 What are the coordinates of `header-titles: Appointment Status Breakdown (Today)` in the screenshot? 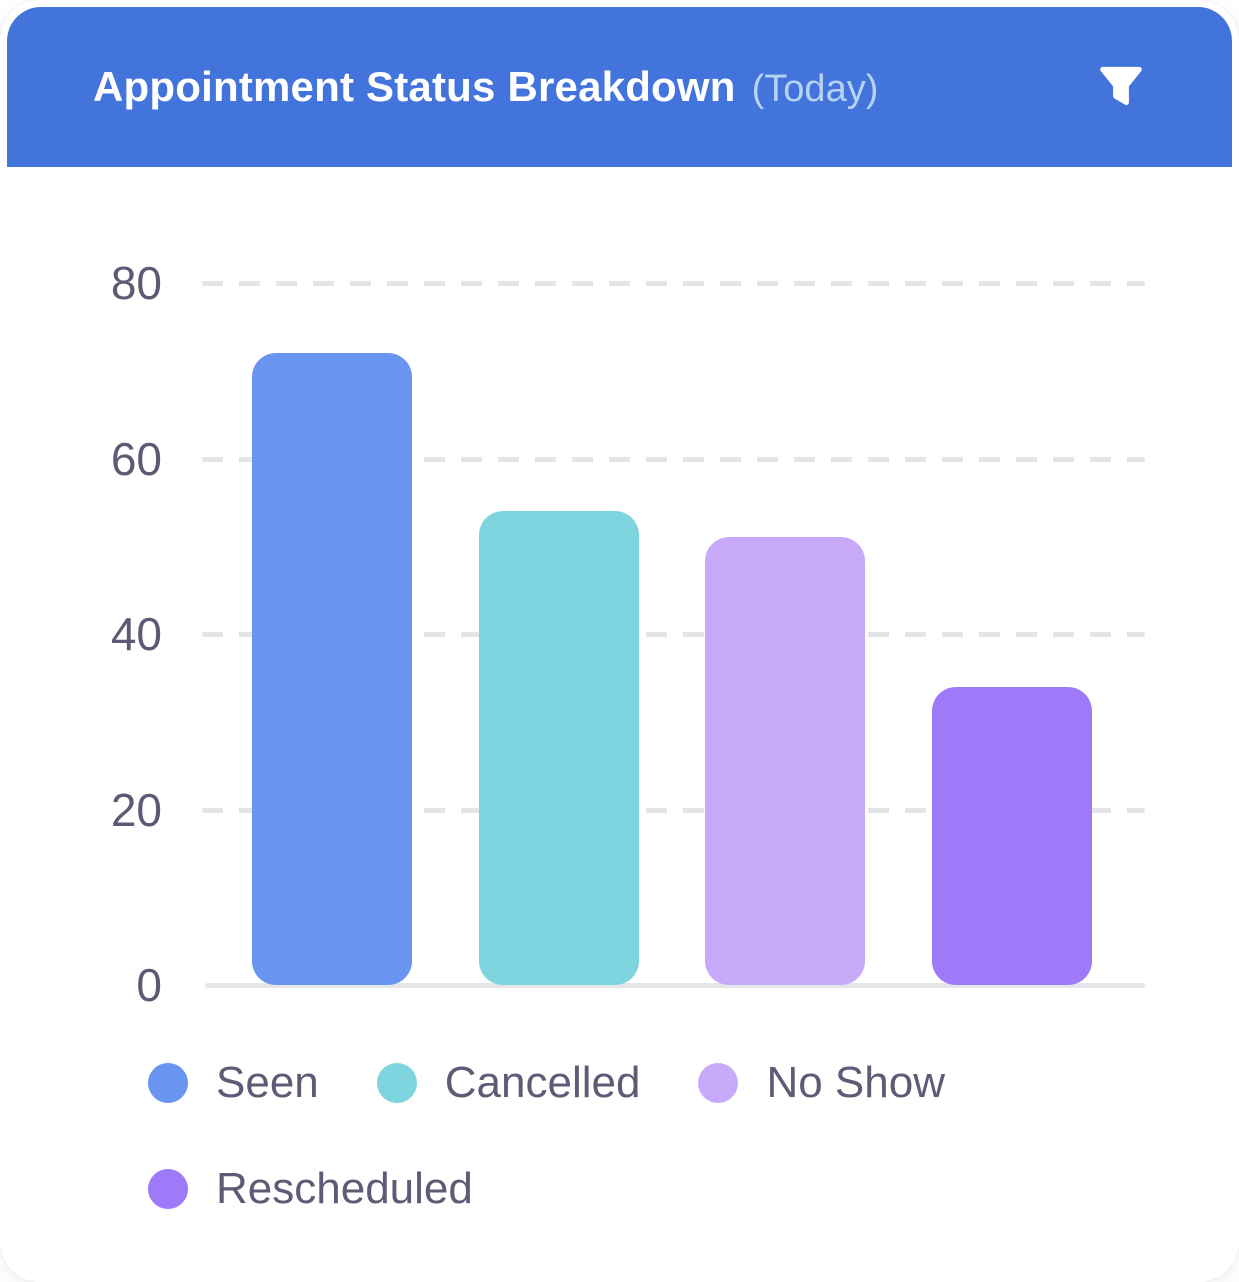 It's located at (485, 87).